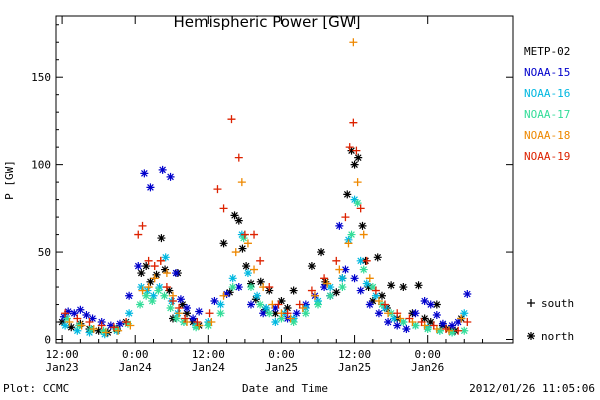 Image resolution: width=600 pixels, height=400 pixels. I want to click on y-tick-label: 0, so click(47, 340).